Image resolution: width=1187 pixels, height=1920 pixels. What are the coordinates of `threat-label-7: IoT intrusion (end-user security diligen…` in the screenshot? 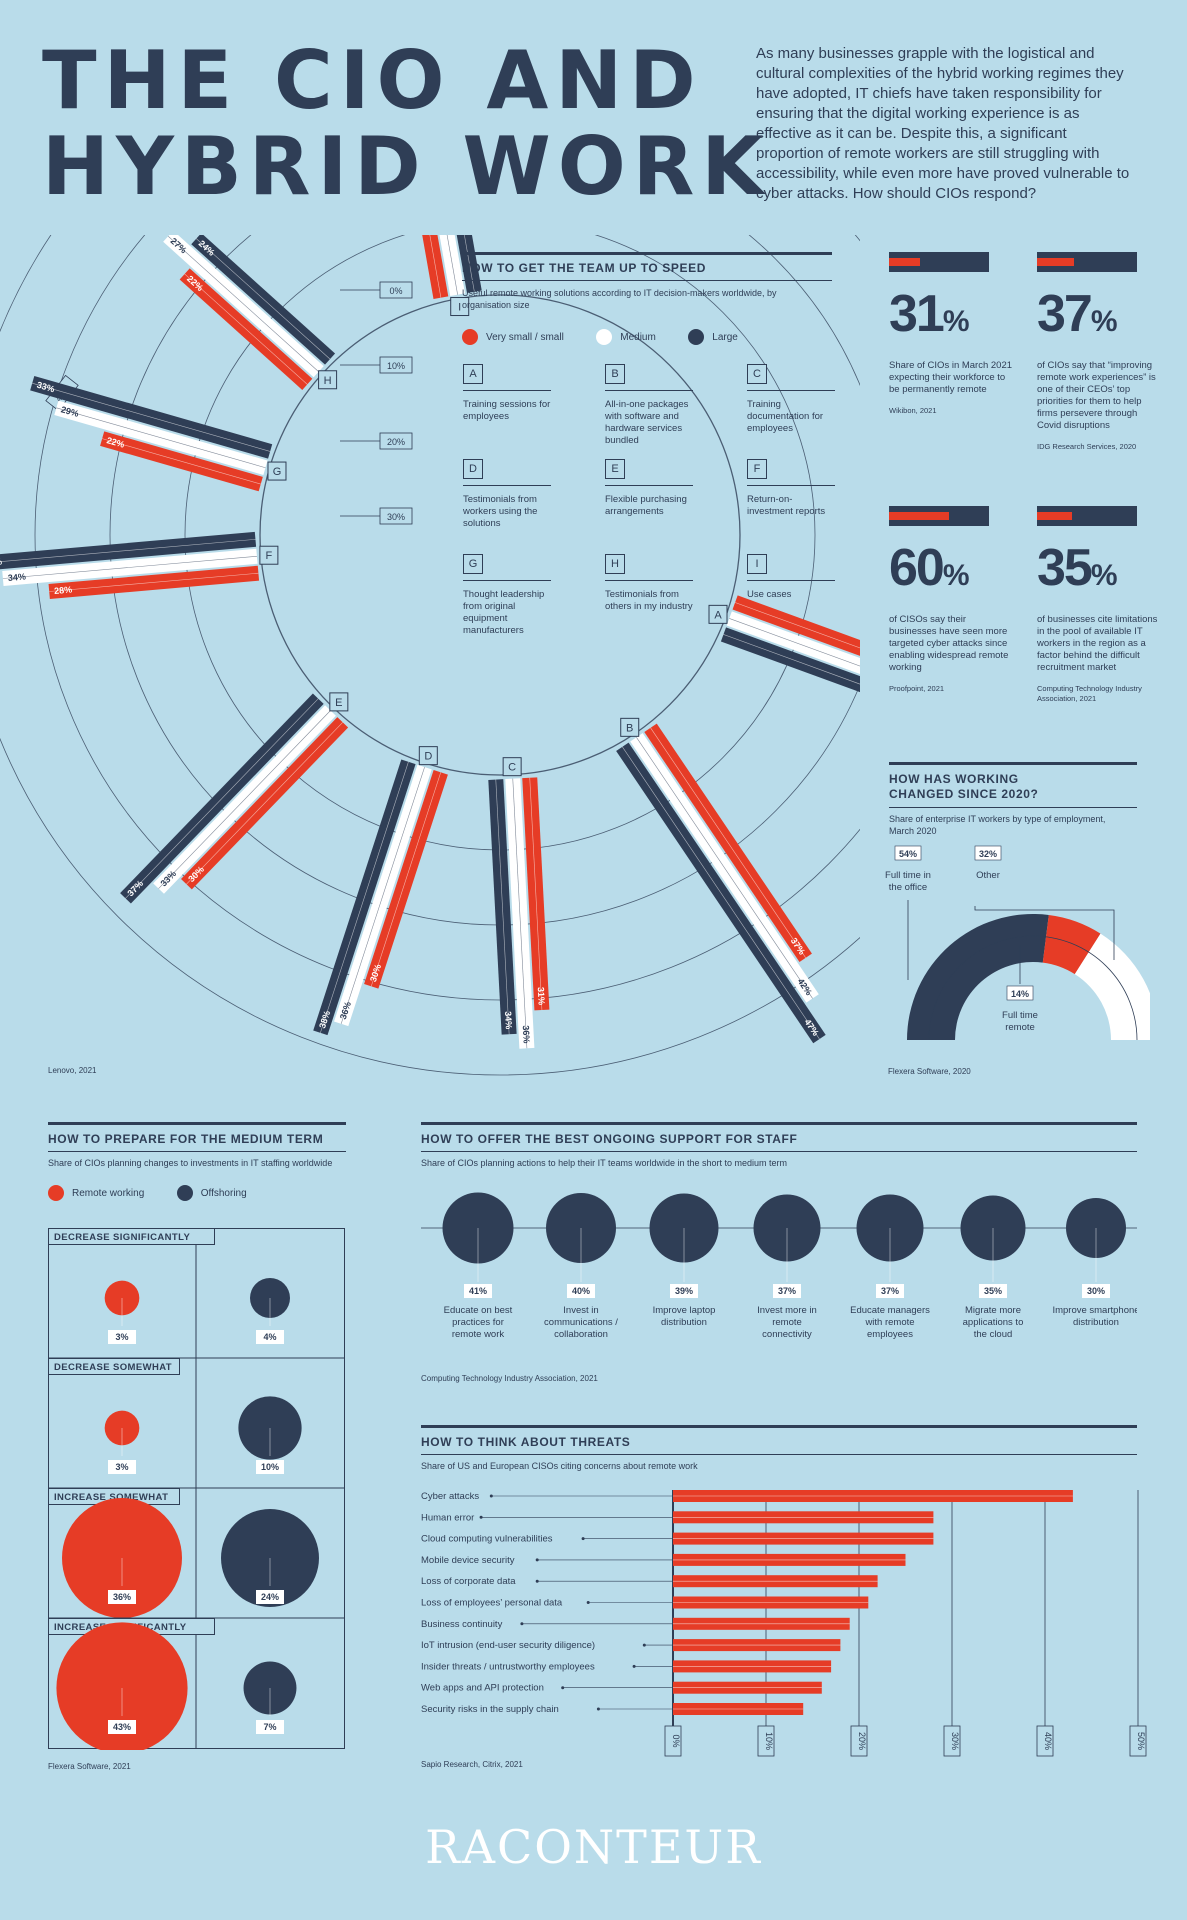 It's located at (508, 1645).